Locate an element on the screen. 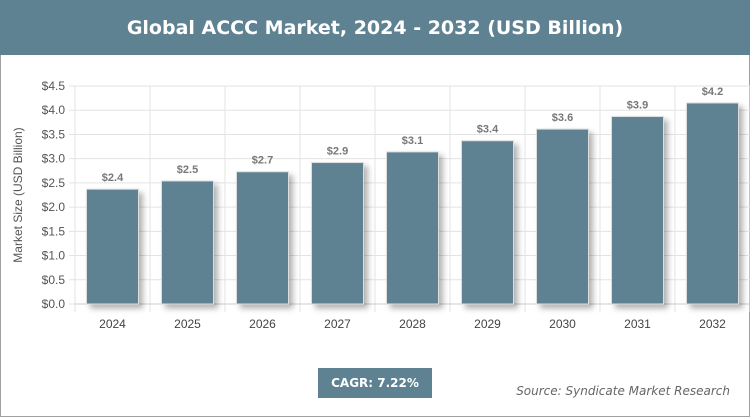 This screenshot has width=750, height=417. y-tick-label: $3.0 is located at coordinates (54, 159).